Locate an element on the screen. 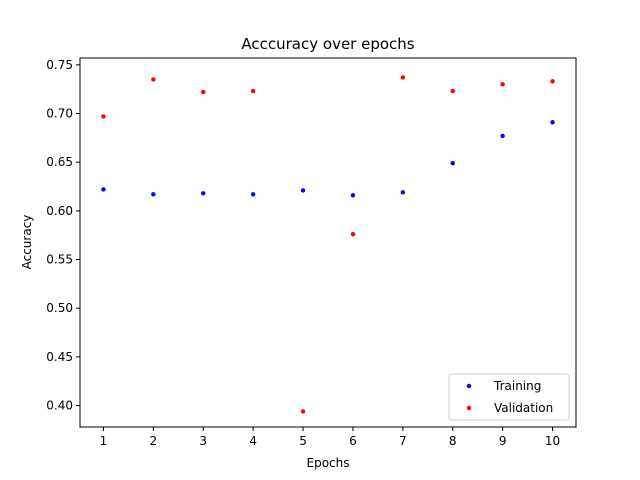  legend-frame is located at coordinates (509, 397).